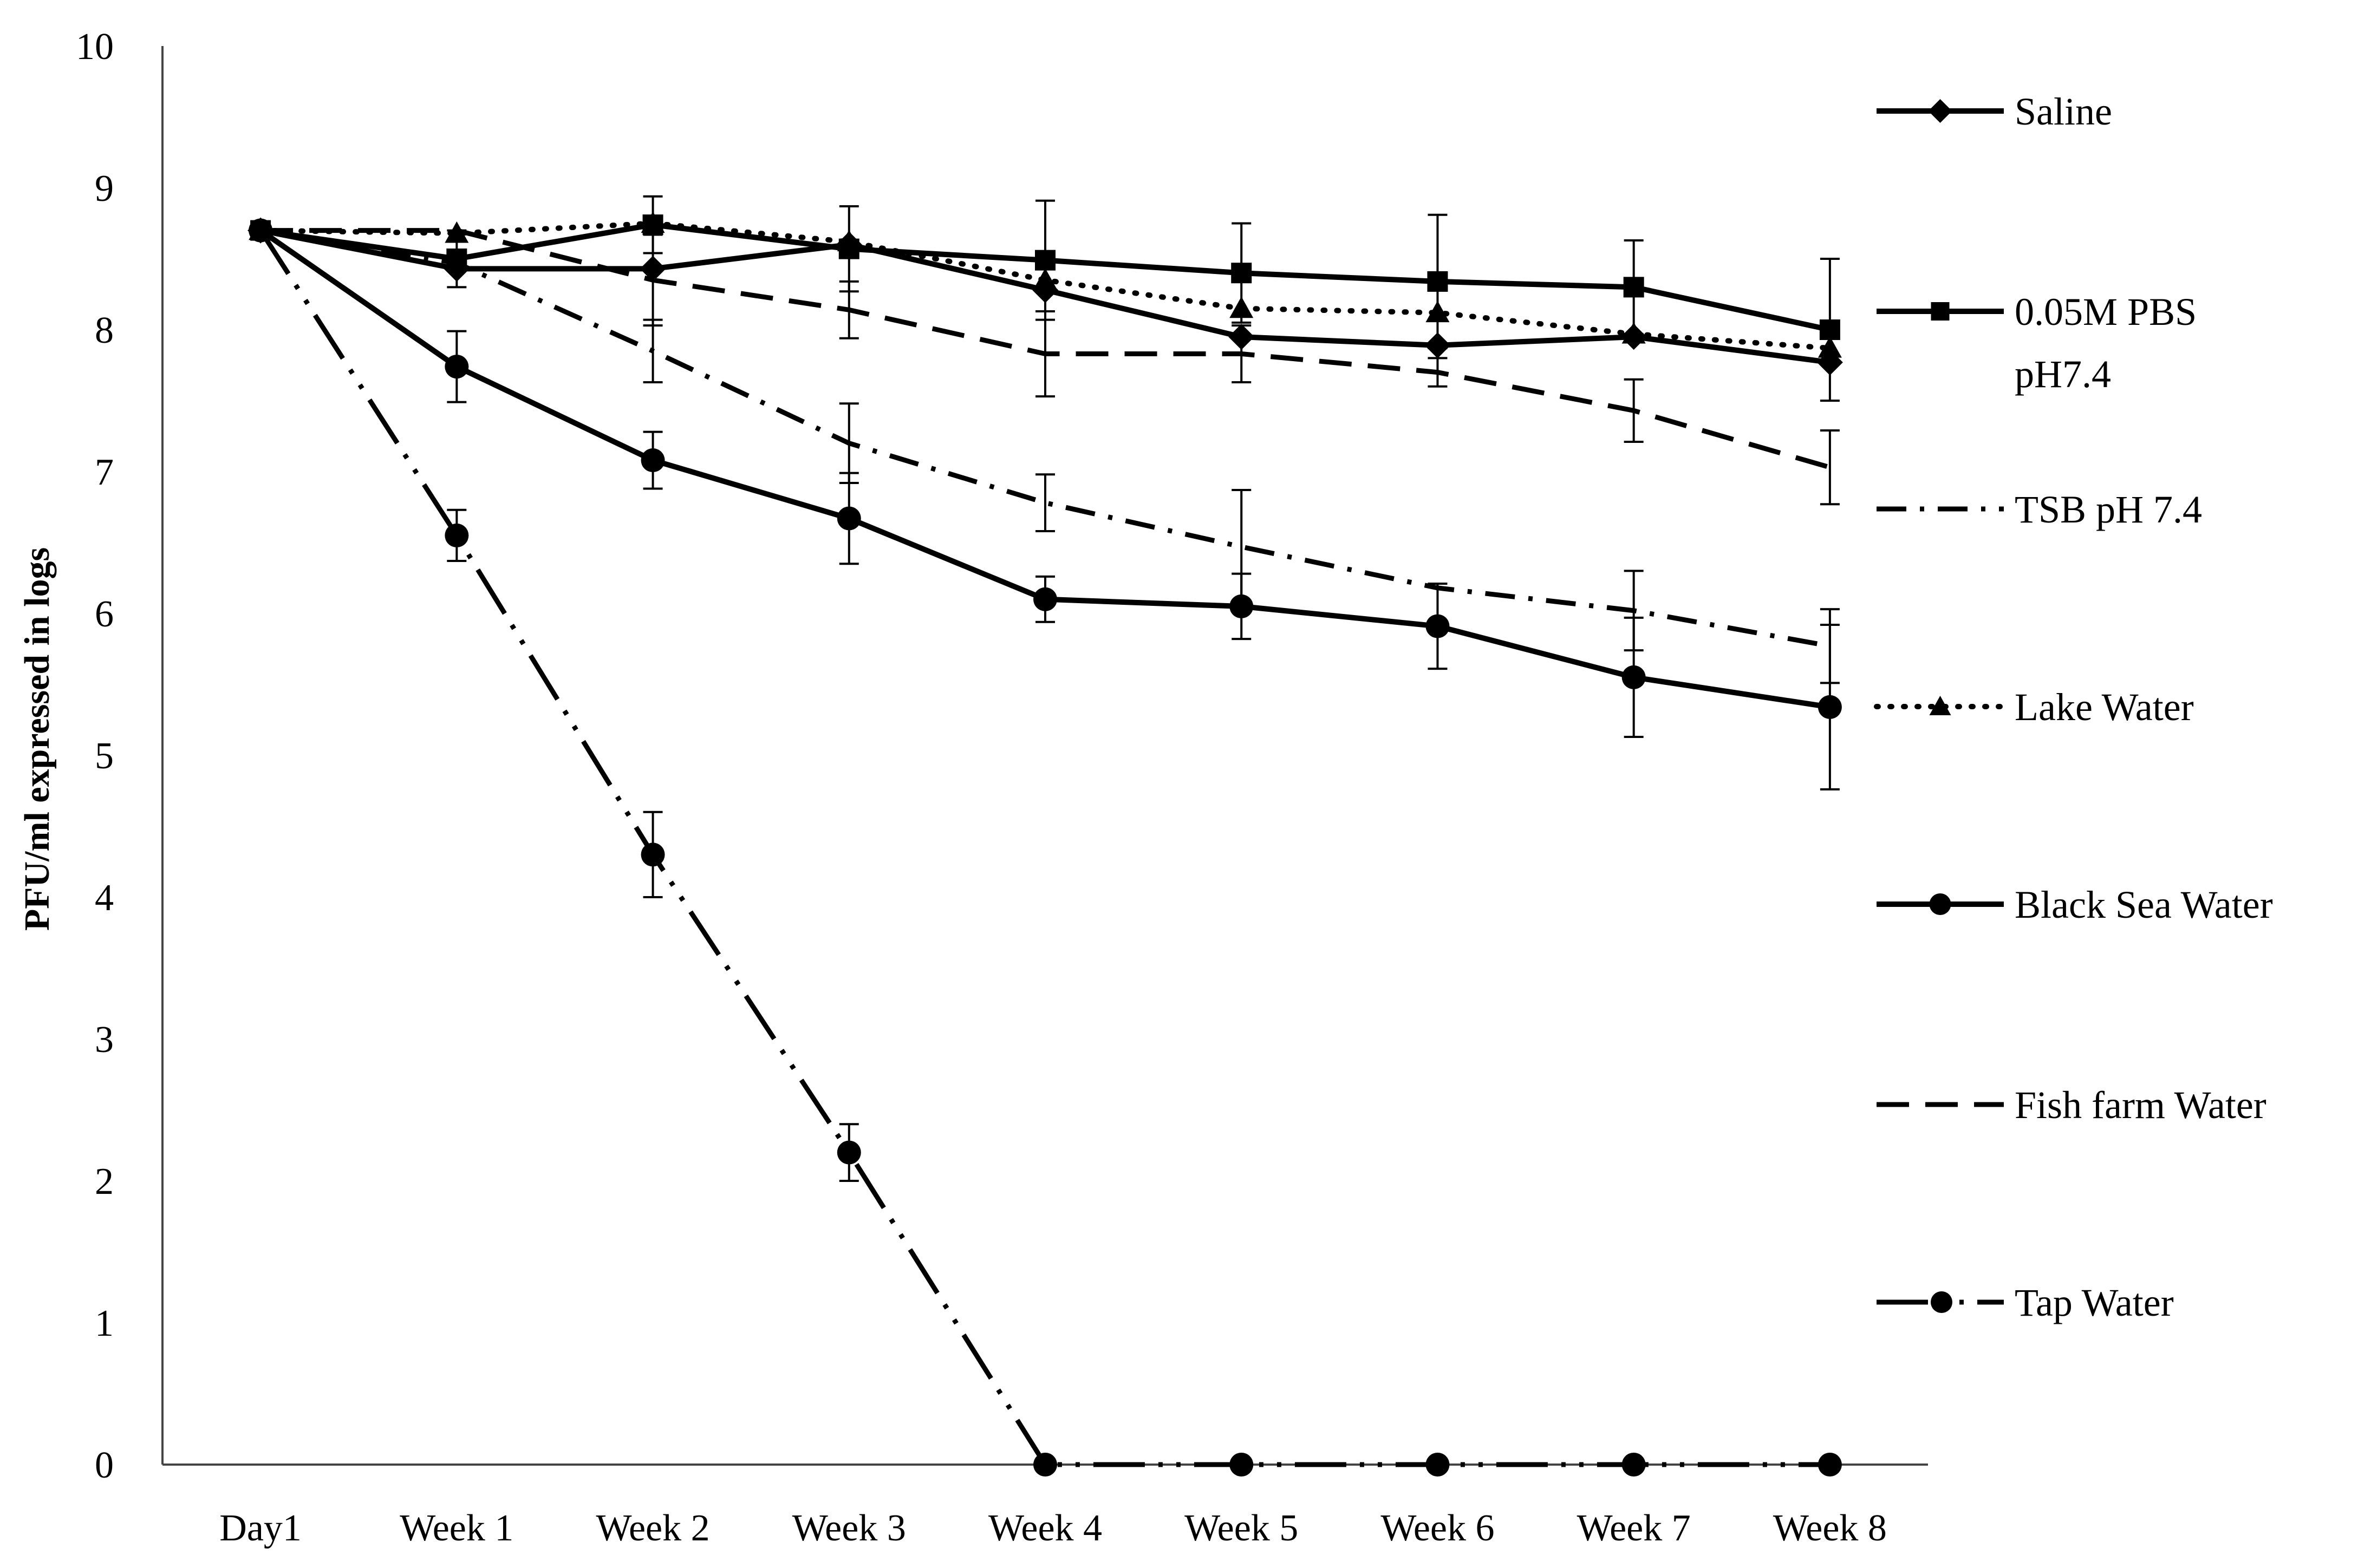 The height and width of the screenshot is (1568, 2358). Describe the element at coordinates (849, 1528) in the screenshot. I see `x-tick-label: Week 3` at that location.